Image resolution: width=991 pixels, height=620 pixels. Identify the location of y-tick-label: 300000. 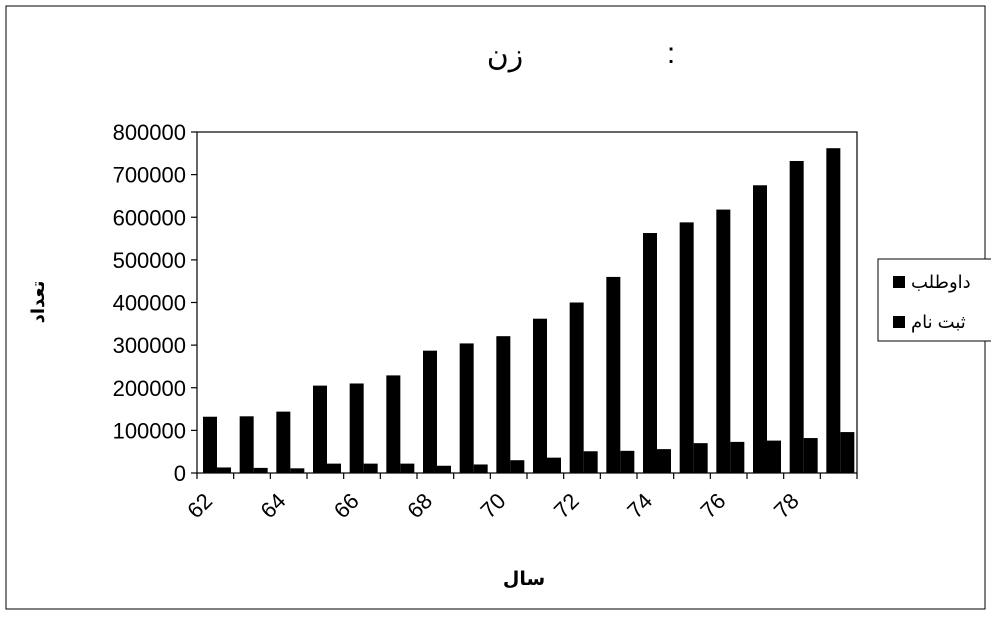
(149, 345).